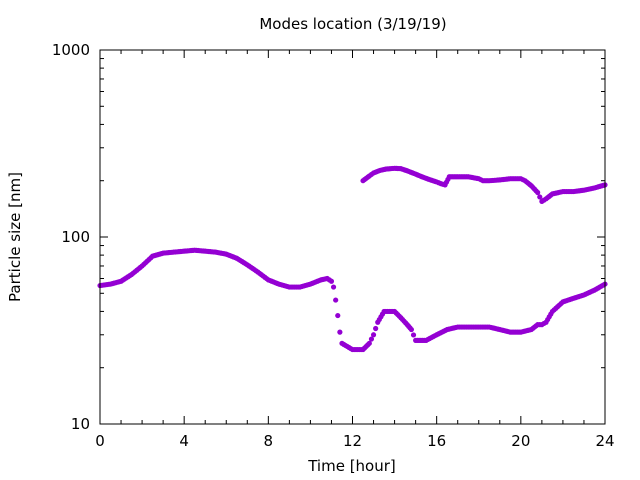 This screenshot has width=640, height=480. I want to click on x-tick-label: 16, so click(436, 441).